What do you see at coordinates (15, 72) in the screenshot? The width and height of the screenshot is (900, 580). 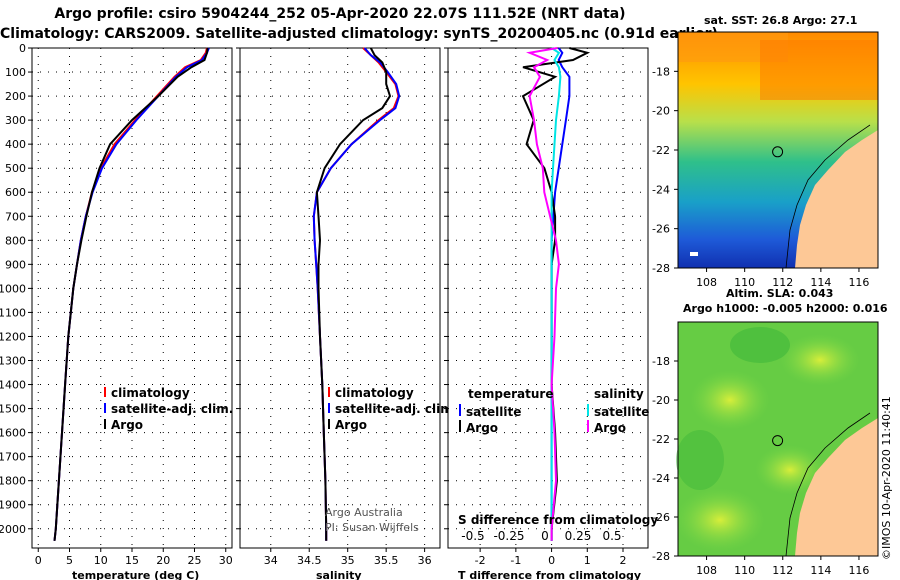 I see `y-tick-label: 100` at bounding box center [15, 72].